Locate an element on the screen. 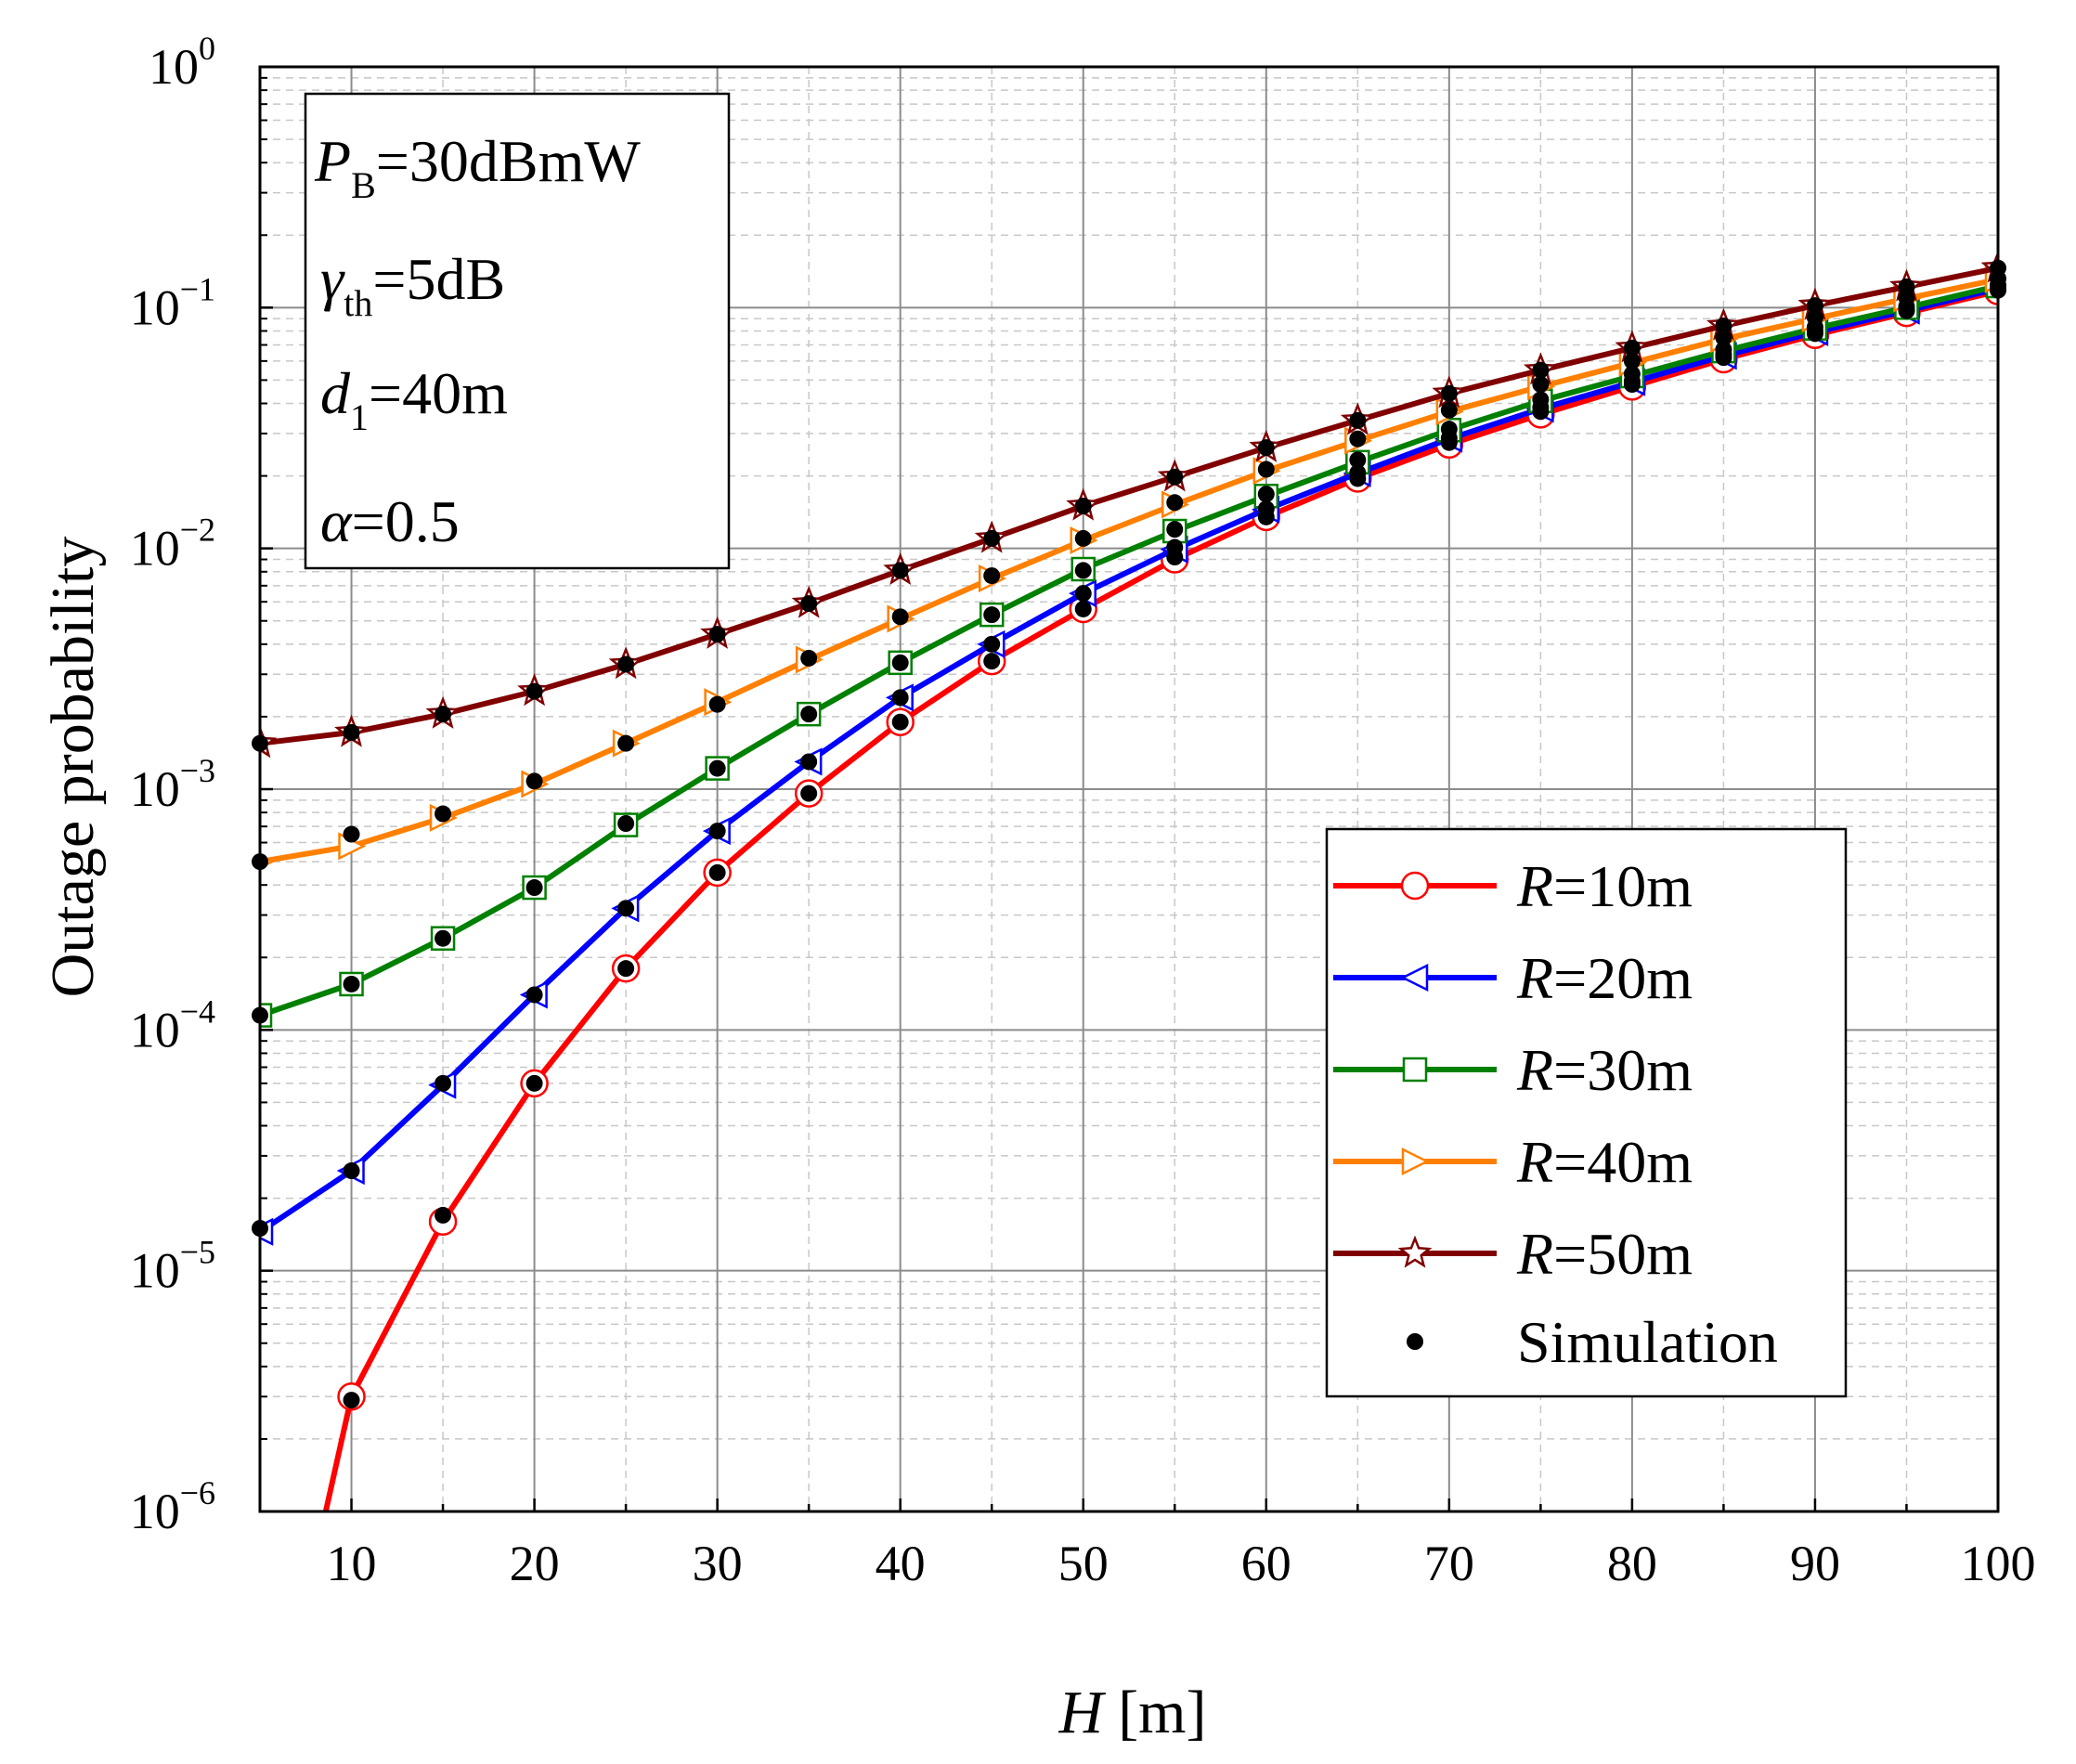 Image resolution: width=2076 pixels, height=1764 pixels. legend-frame is located at coordinates (1586, 1112).